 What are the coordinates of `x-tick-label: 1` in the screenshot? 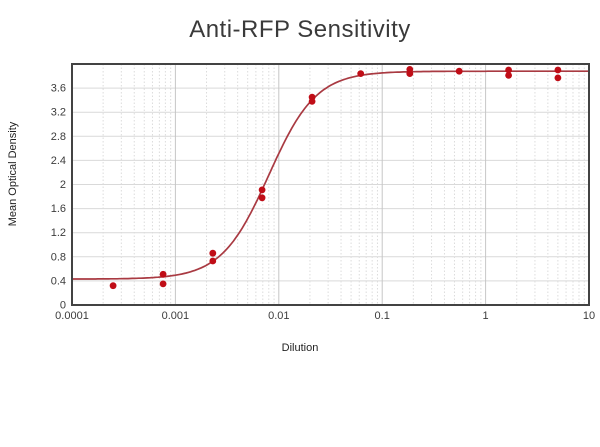 It's located at (486, 316).